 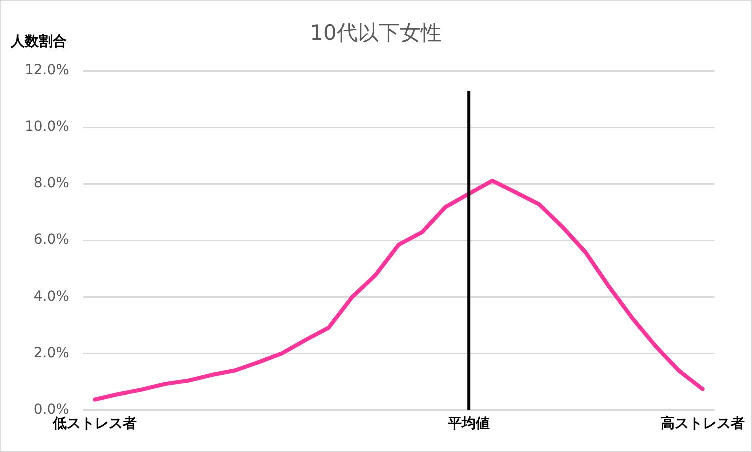 What do you see at coordinates (52, 240) in the screenshot?
I see `y-tick-label: 6.0%` at bounding box center [52, 240].